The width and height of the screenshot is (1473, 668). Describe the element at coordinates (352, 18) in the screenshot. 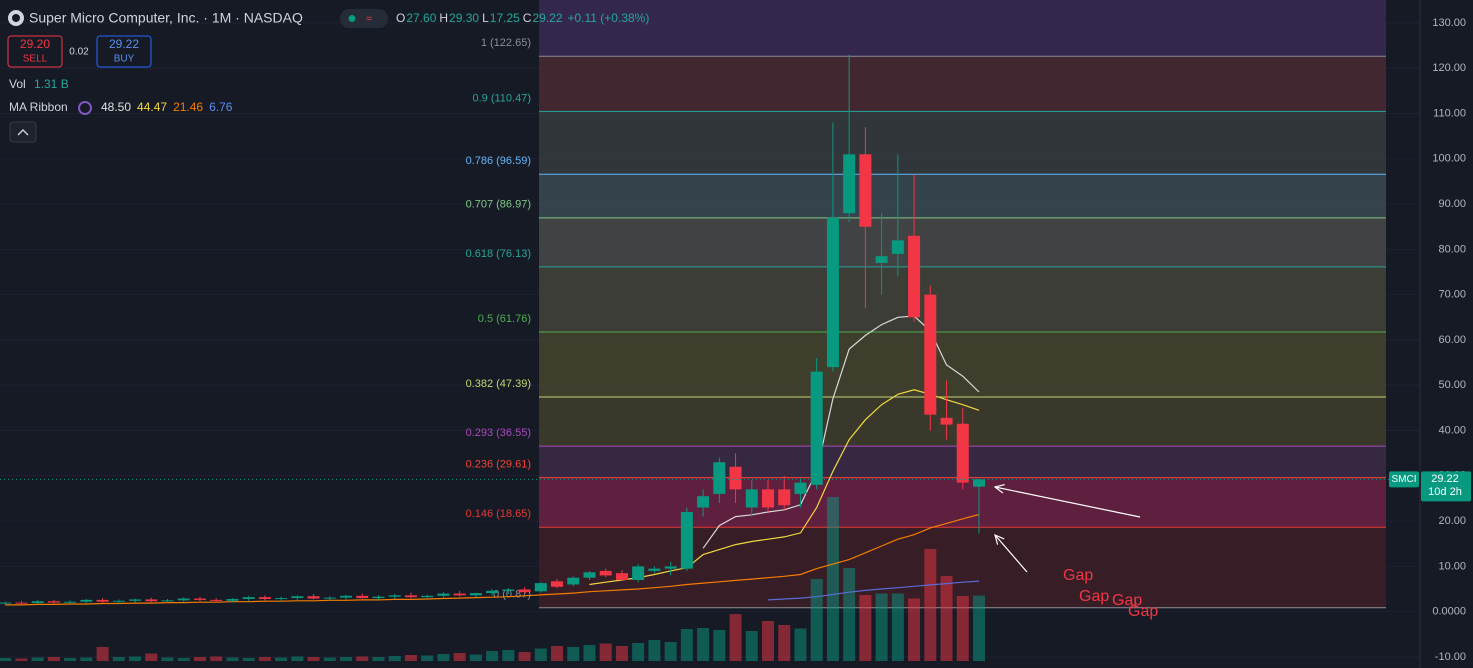

I see `market-dot` at that location.